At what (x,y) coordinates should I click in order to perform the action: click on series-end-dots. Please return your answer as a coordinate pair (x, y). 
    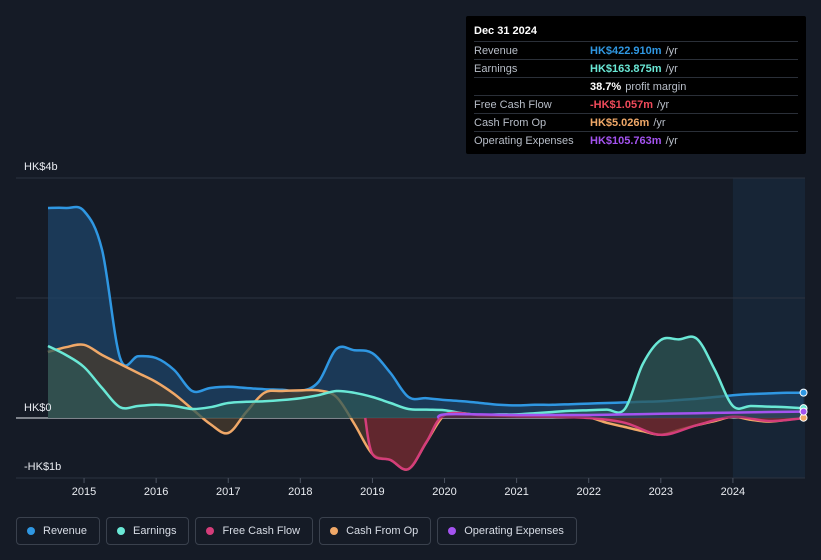
    Looking at the image, I should click on (803, 405).